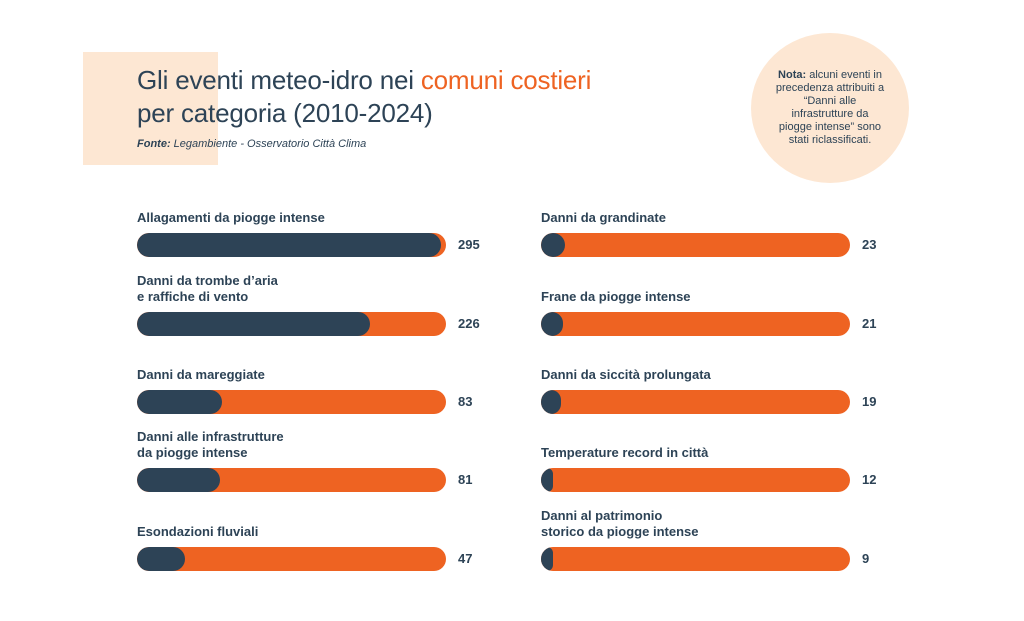  Describe the element at coordinates (626, 374) in the screenshot. I see `bar-label: Danni da siccità prolungata` at that location.